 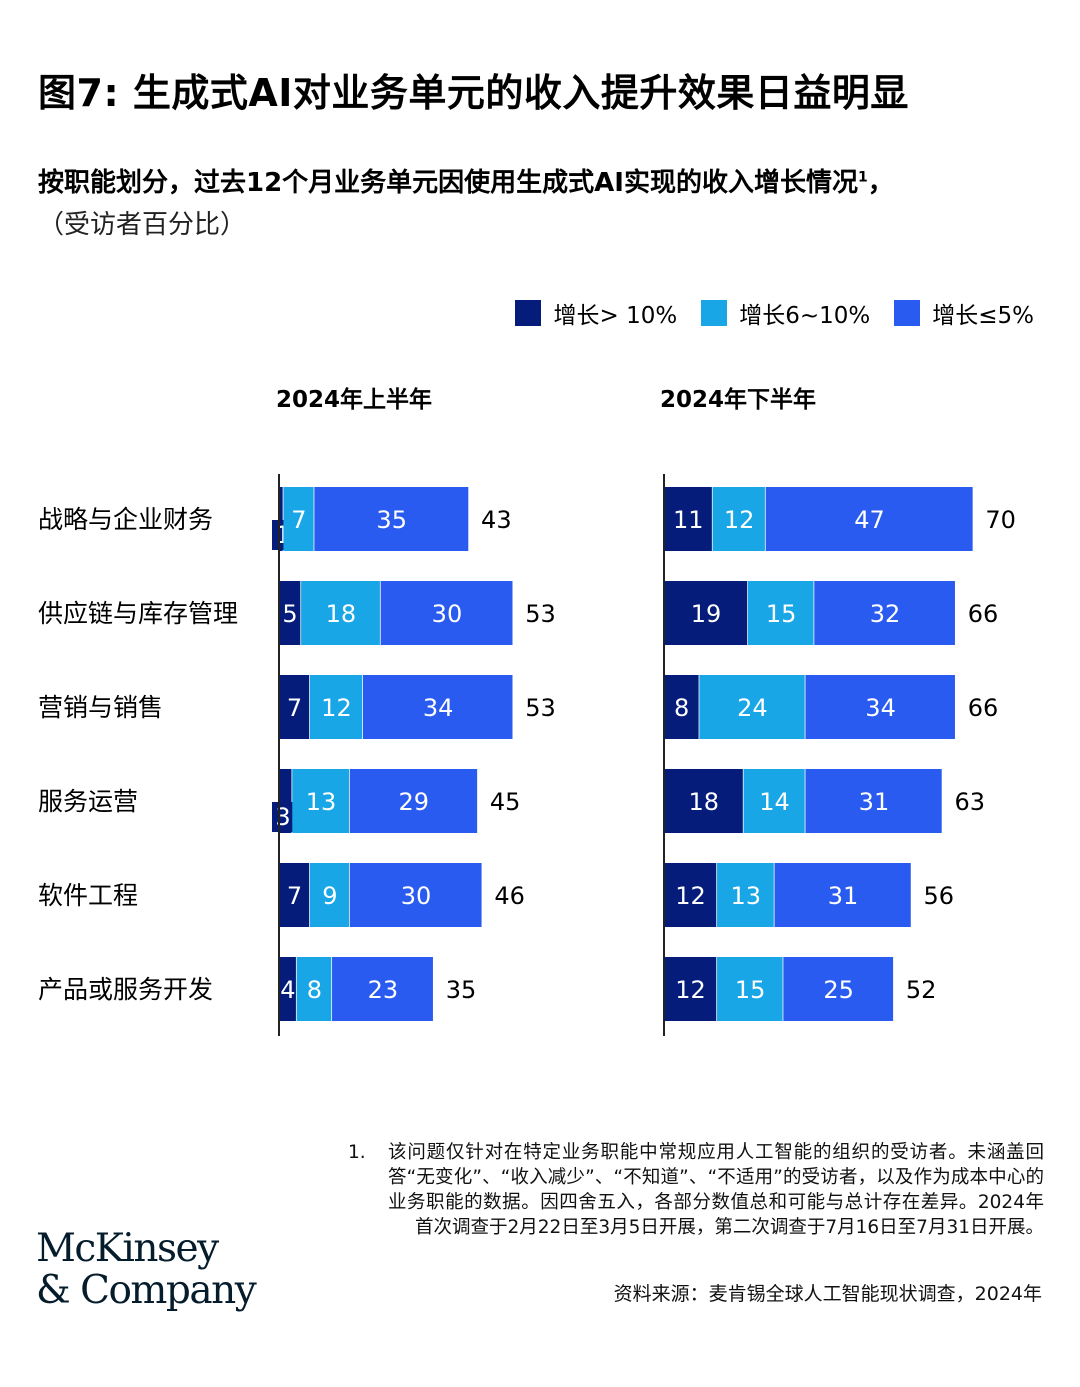 What do you see at coordinates (969, 802) in the screenshot?
I see `total-label: 63` at bounding box center [969, 802].